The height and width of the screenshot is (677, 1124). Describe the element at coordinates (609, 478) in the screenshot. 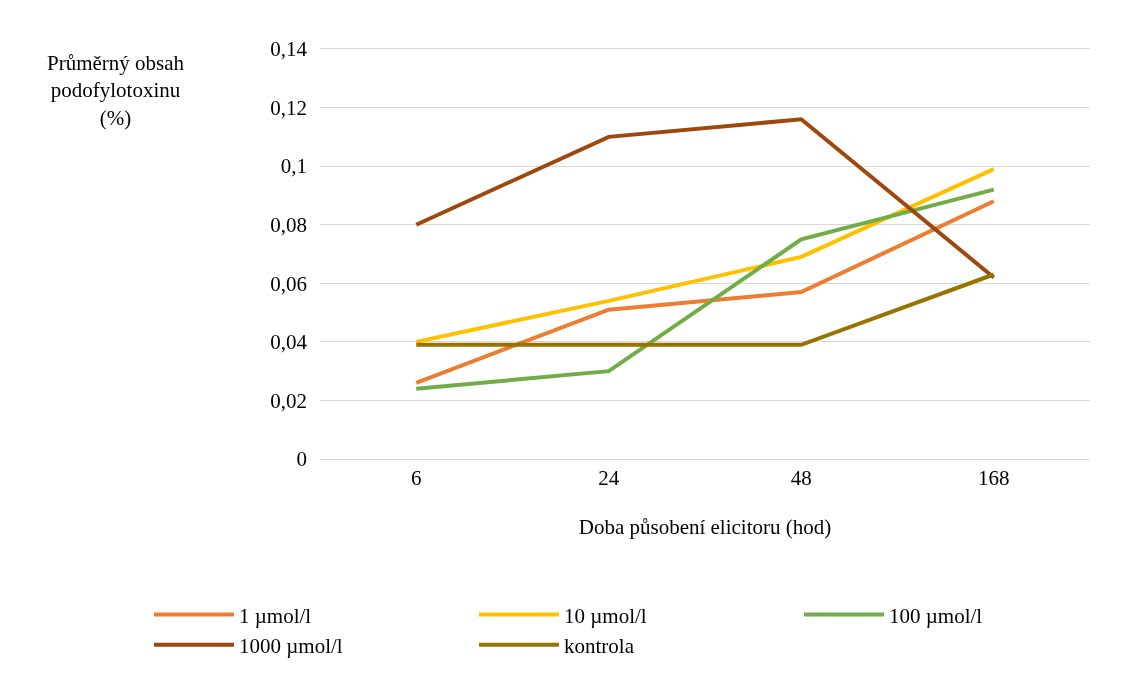

I see `x-tick-label: 24` at that location.